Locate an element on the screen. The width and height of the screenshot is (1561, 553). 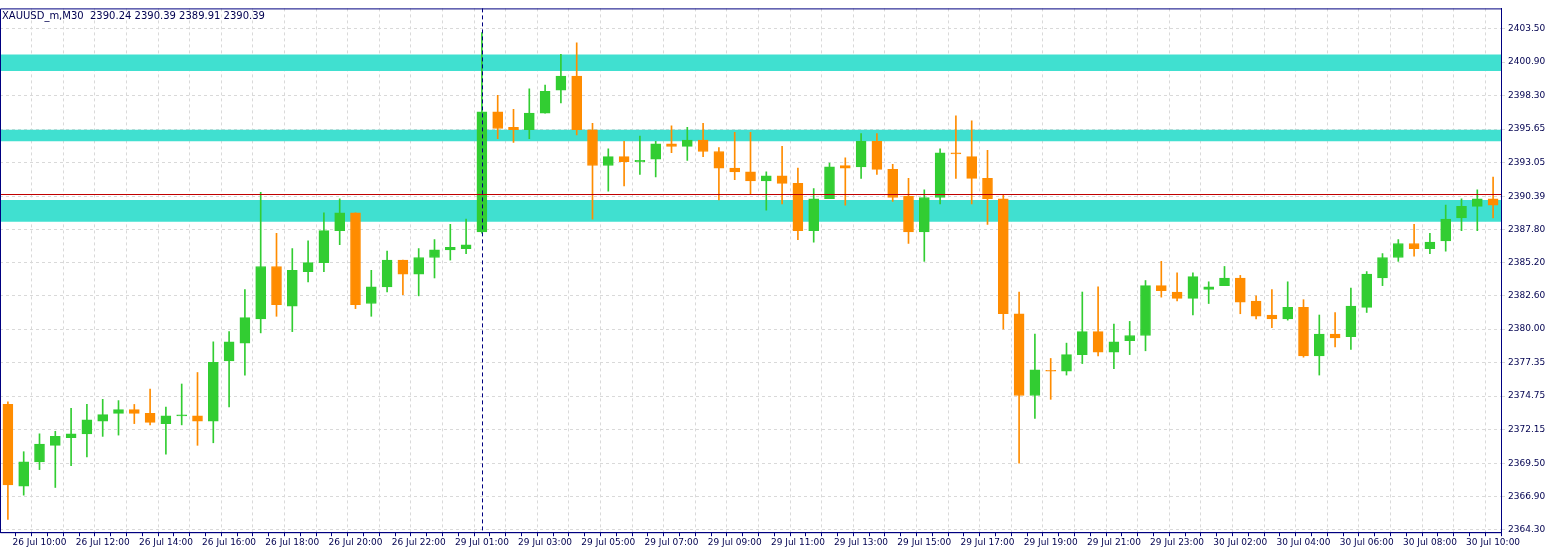
x-tick-label: 29 Jul 23:00 is located at coordinates (1177, 541).